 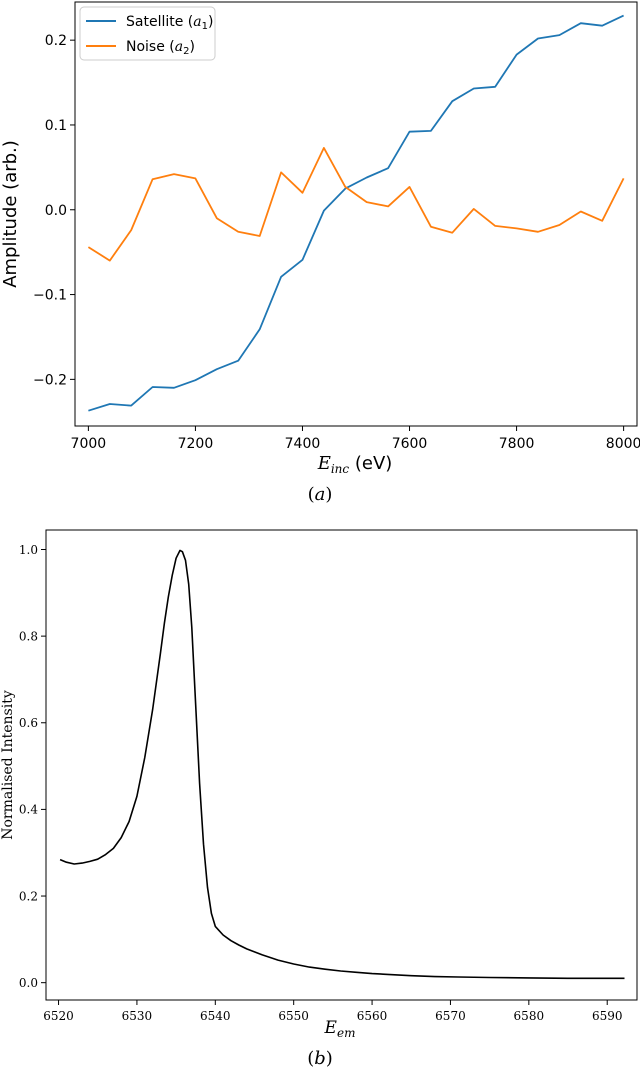 What do you see at coordinates (58, 1016) in the screenshot?
I see `chart-b-xtick-label: 6520` at bounding box center [58, 1016].